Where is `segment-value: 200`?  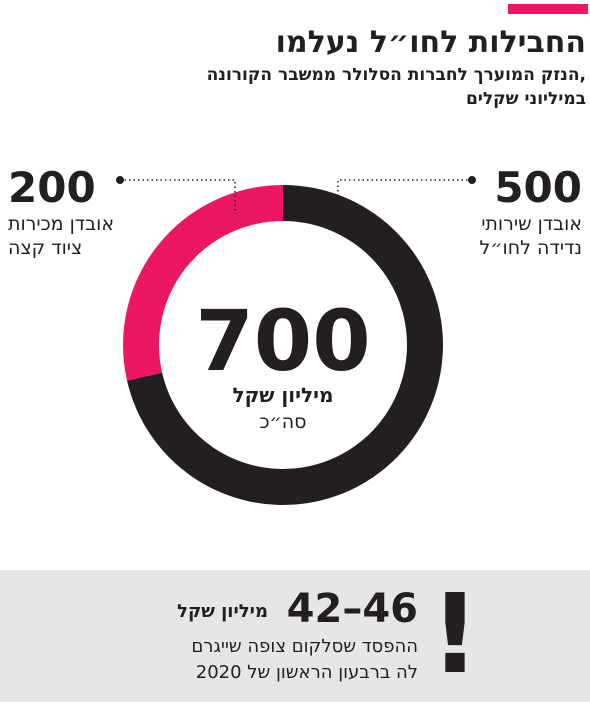 segment-value: 200 is located at coordinates (52, 187).